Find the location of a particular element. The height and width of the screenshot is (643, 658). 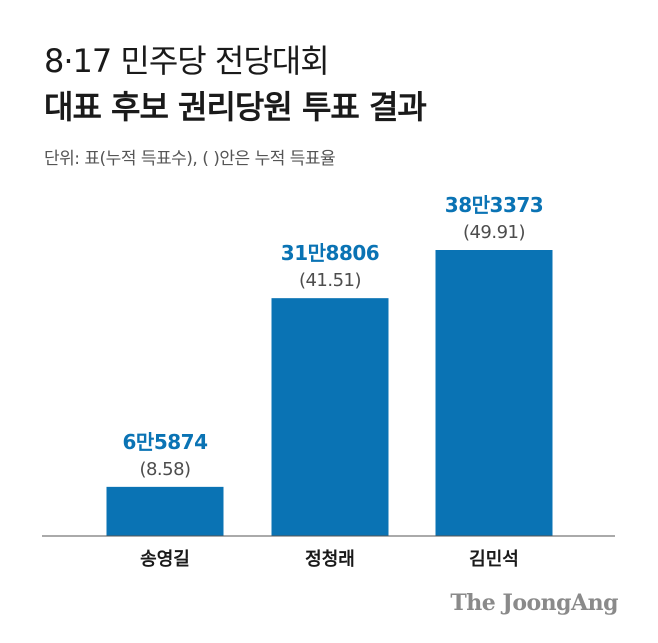

category-label: 김민석 is located at coordinates (494, 559).